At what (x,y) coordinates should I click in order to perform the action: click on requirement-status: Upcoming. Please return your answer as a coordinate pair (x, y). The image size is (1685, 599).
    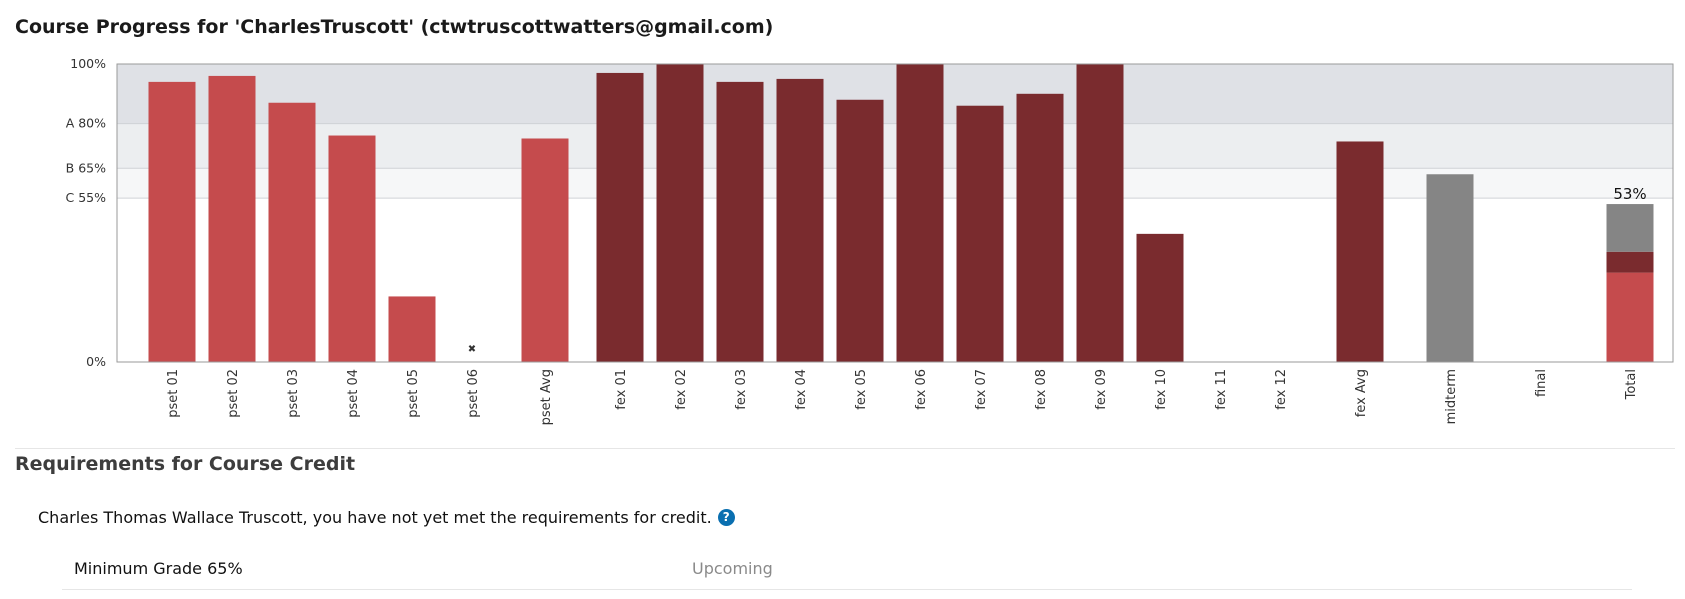
    Looking at the image, I should click on (732, 568).